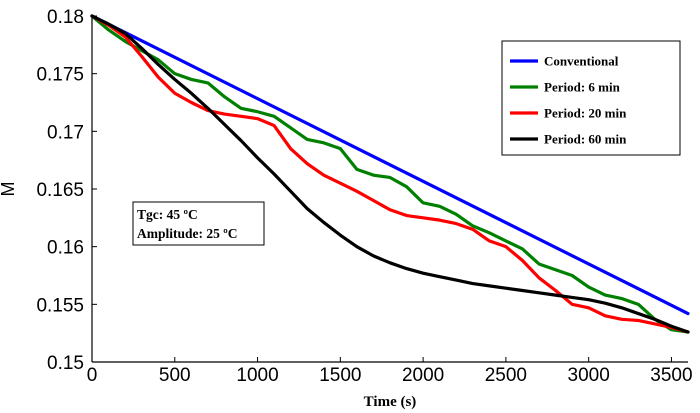 Image resolution: width=700 pixels, height=413 pixels. Describe the element at coordinates (92, 375) in the screenshot. I see `x-tick-label: 0` at that location.